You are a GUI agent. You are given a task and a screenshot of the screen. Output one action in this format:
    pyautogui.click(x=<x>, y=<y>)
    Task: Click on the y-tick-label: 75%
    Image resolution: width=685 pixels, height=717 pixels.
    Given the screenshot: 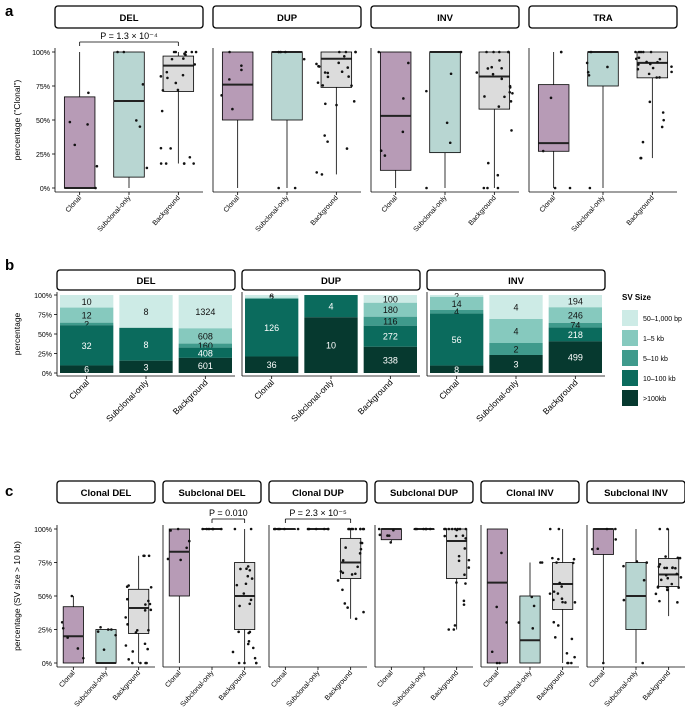 What is the action you would take?
    pyautogui.click(x=45, y=564)
    